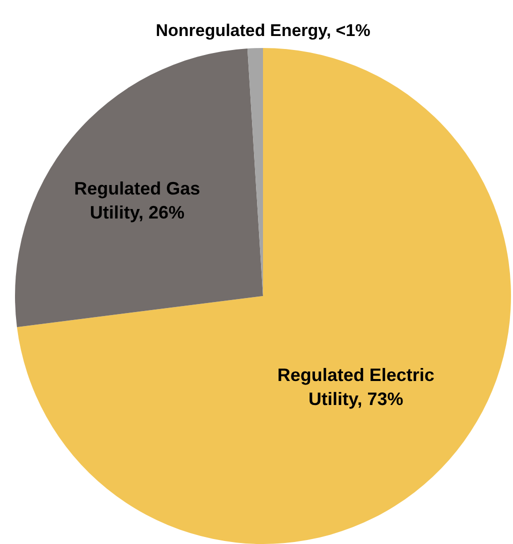 The height and width of the screenshot is (544, 513). What do you see at coordinates (137, 200) in the screenshot?
I see `slice-label: Regulated Gas Utility, 26%` at bounding box center [137, 200].